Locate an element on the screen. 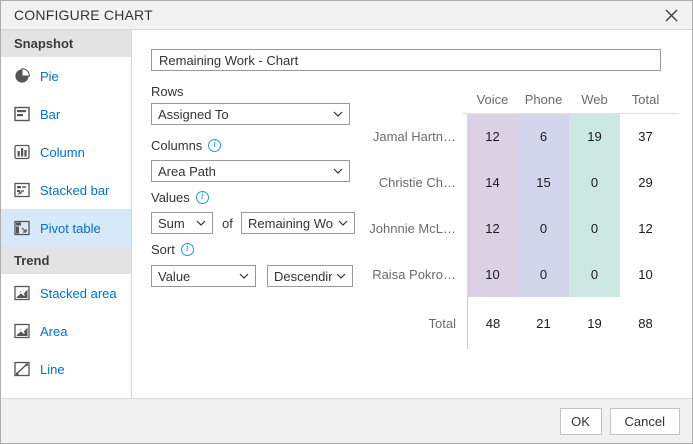  section-header-trend: Trend is located at coordinates (66, 260).